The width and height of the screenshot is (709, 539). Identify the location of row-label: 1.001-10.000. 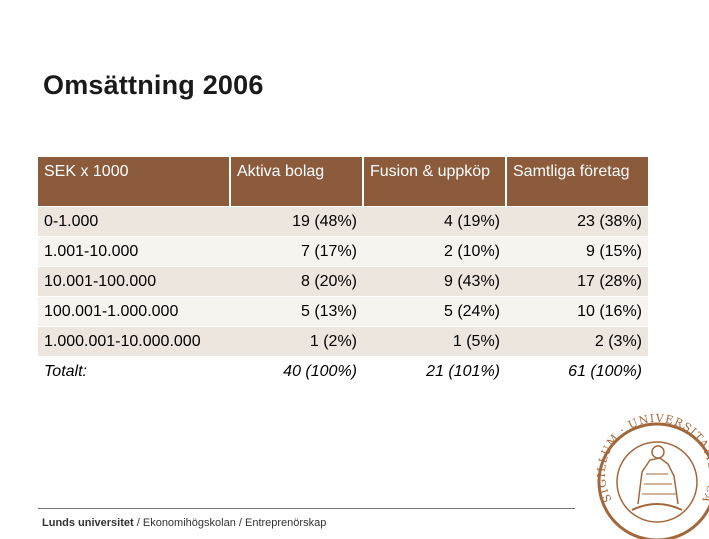
(134, 251).